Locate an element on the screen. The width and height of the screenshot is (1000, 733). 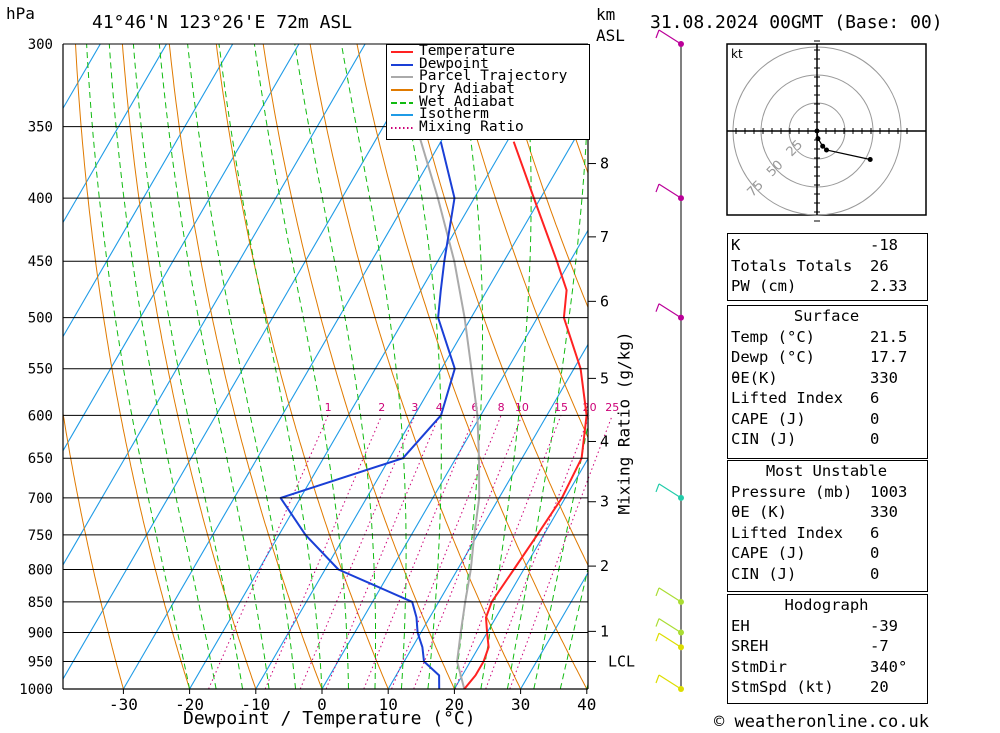
datetime-title: 31.08.2024 00GMT (Base: 00) is located at coordinates (796, 22).